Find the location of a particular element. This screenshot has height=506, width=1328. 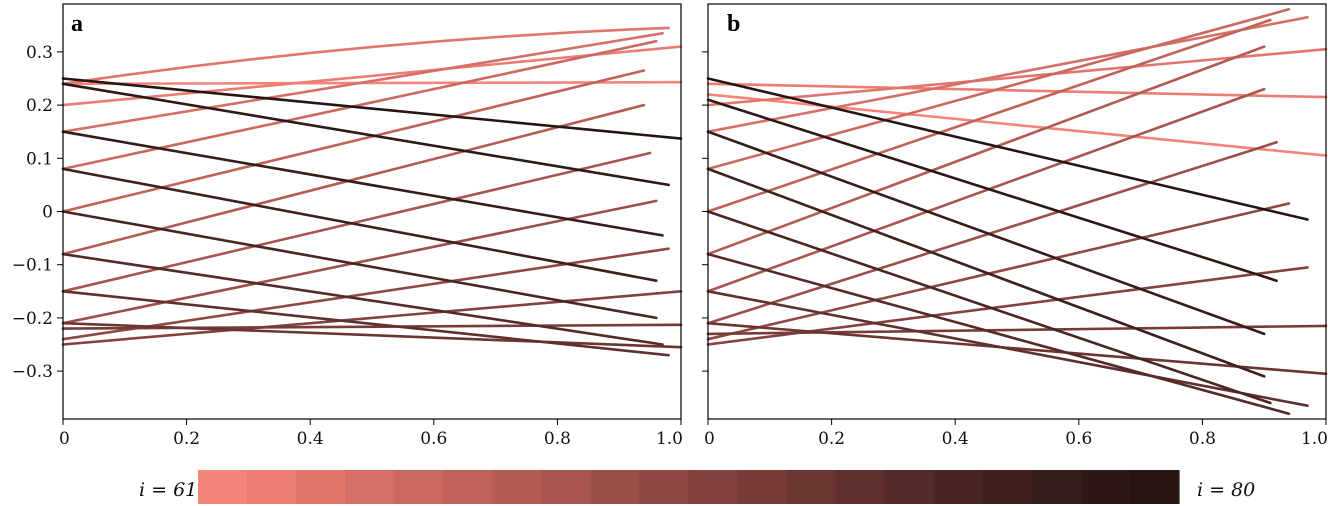

panel-a-xtick-label-2: 0.2 is located at coordinates (186, 439).